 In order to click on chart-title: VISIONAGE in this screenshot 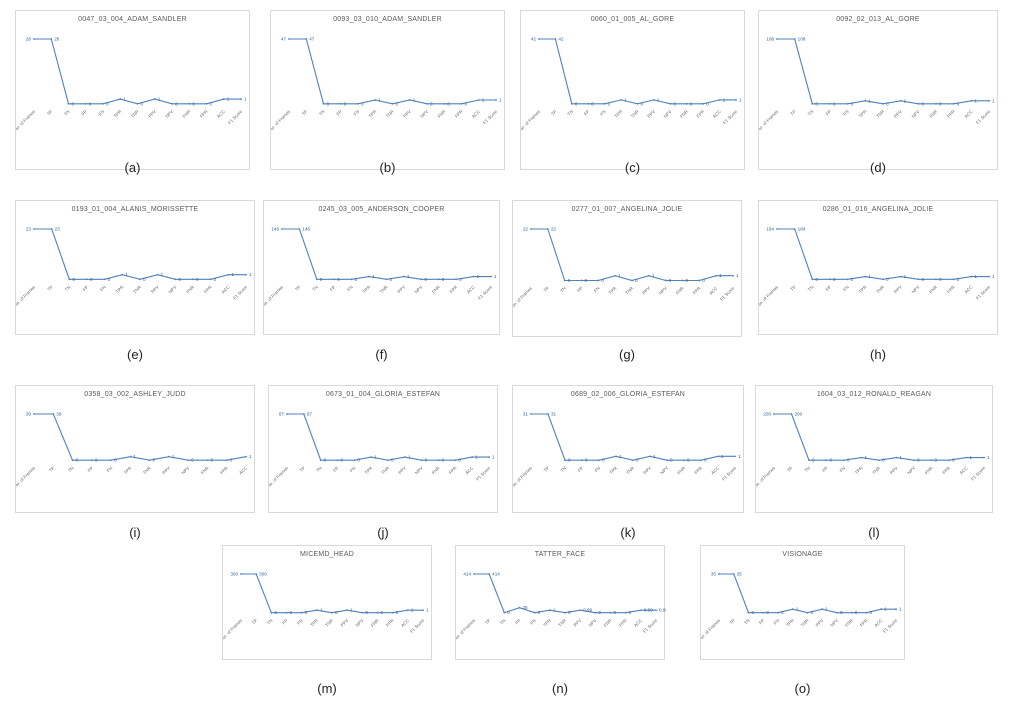, I will do `click(802, 554)`.